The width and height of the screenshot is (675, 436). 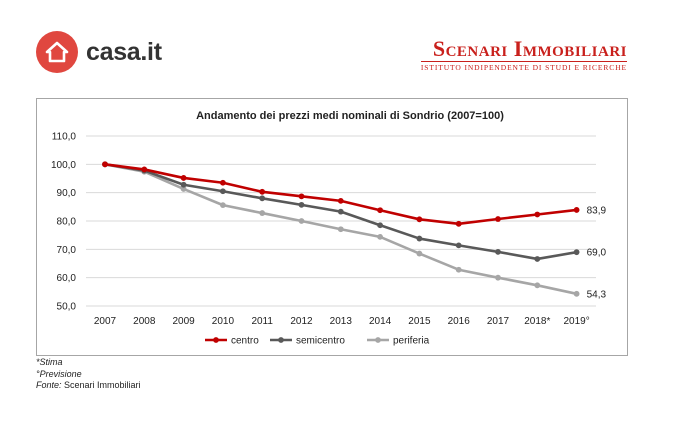 What do you see at coordinates (597, 253) in the screenshot?
I see `data-label-semicentro: 69,0` at bounding box center [597, 253].